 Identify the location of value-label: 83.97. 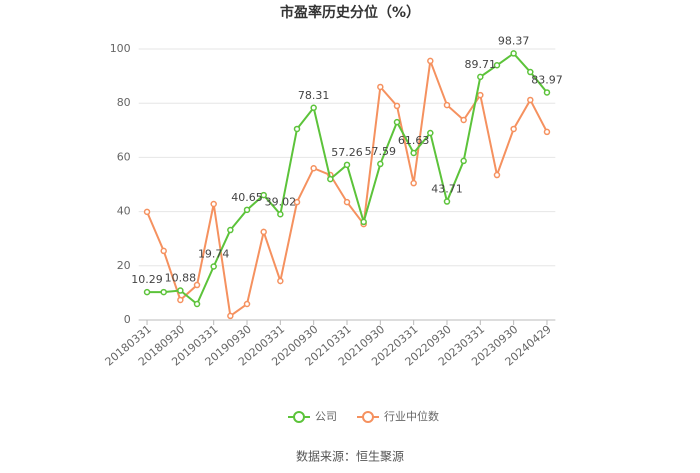
(547, 79).